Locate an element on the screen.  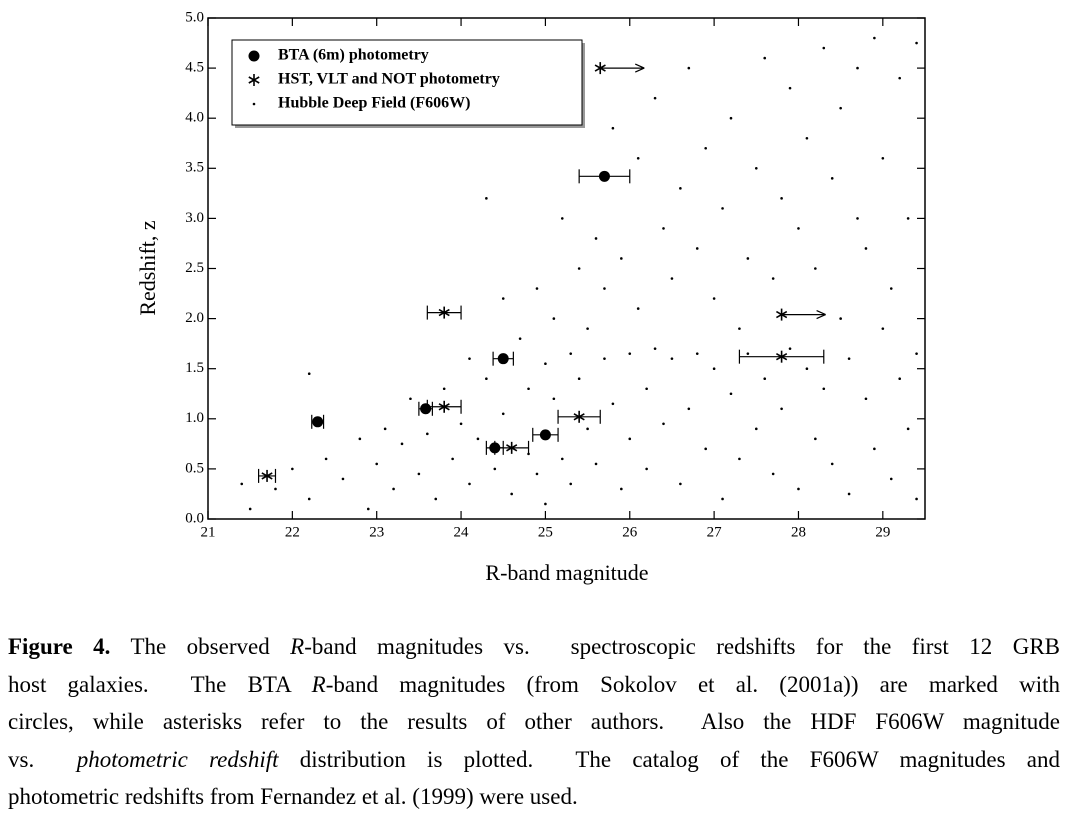
x-tick-label: 24 is located at coordinates (462, 532).